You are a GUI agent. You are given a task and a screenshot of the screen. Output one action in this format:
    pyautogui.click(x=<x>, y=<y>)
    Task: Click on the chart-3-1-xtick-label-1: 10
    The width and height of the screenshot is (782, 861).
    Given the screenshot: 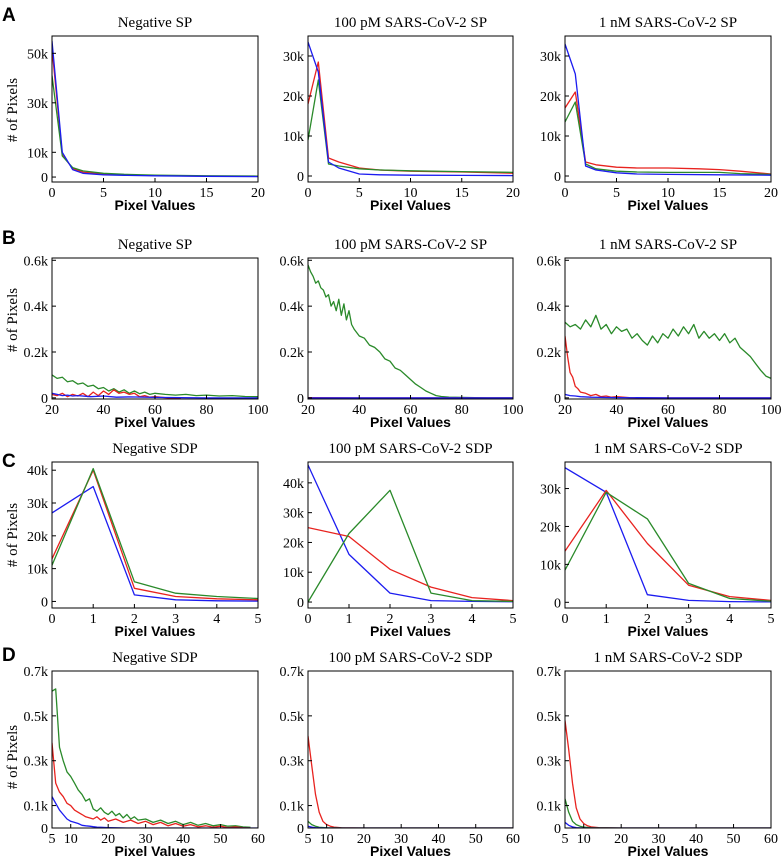 What is the action you would take?
    pyautogui.click(x=327, y=839)
    